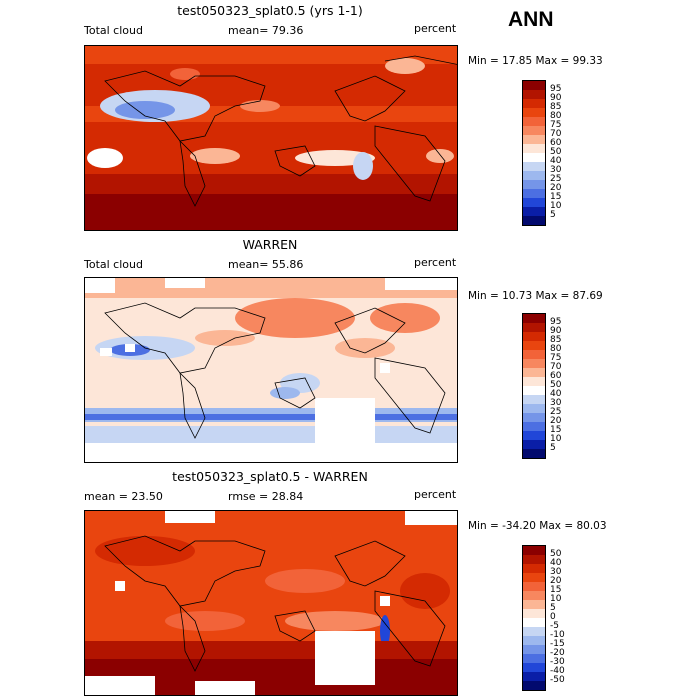 This screenshot has height=700, width=700. What do you see at coordinates (113, 264) in the screenshot?
I see `panel2-variable-label: Total cloud` at bounding box center [113, 264].